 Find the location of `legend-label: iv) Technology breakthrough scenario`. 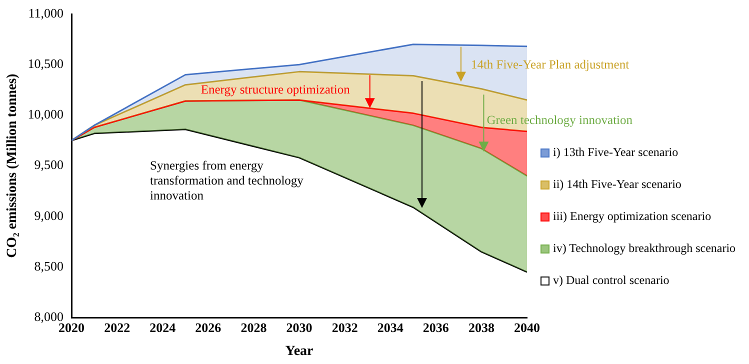

legend-label: iv) Technology breakthrough scenario is located at coordinates (644, 248).